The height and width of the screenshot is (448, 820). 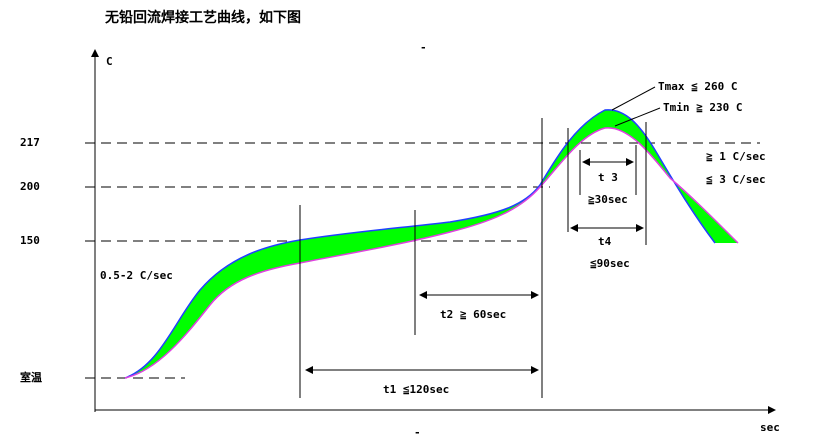 I want to click on annotation: ≦ 3 C/sec, so click(x=736, y=179).